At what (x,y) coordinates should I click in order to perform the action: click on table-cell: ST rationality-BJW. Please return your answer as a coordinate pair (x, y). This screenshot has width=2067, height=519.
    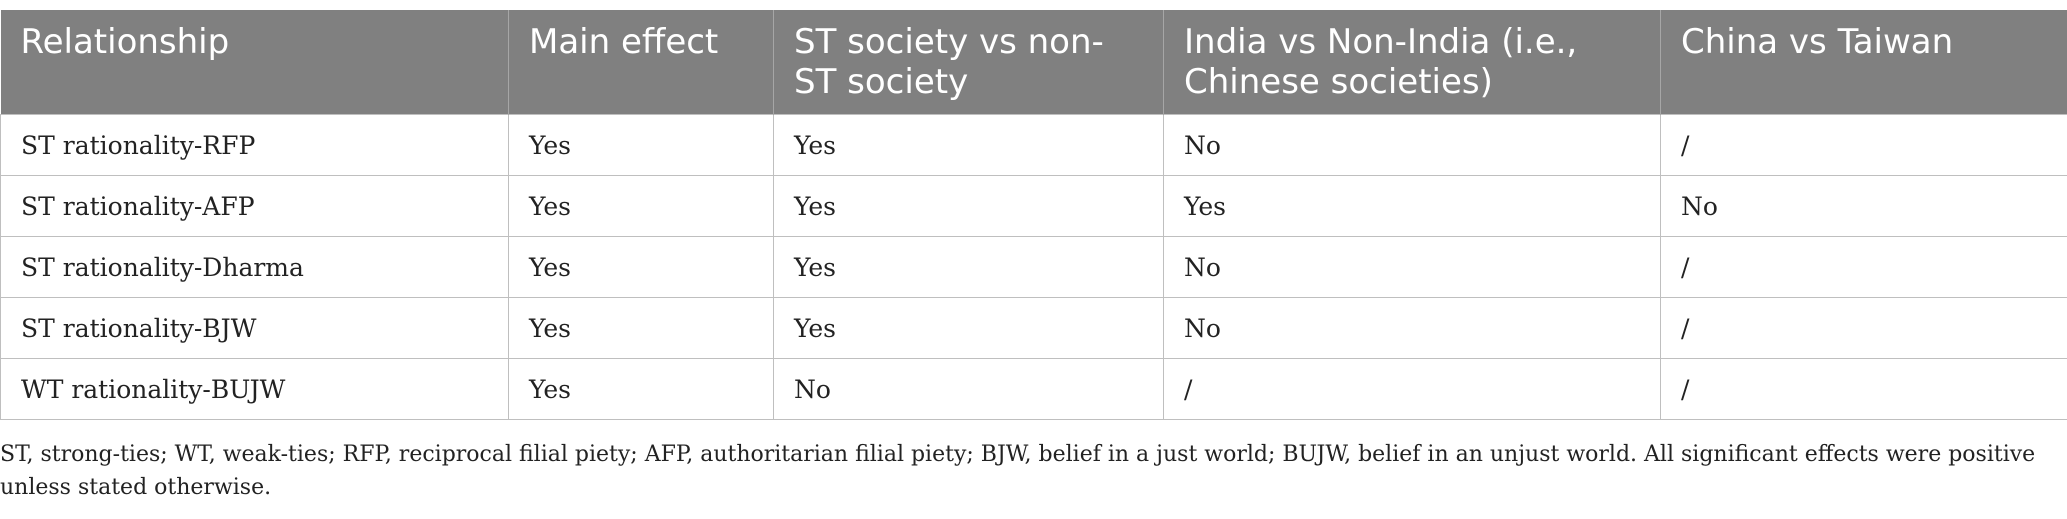
    Looking at the image, I should click on (254, 328).